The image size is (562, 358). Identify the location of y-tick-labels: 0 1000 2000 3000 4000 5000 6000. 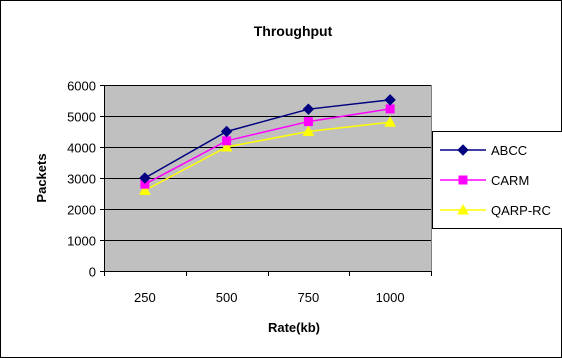
(81, 179).